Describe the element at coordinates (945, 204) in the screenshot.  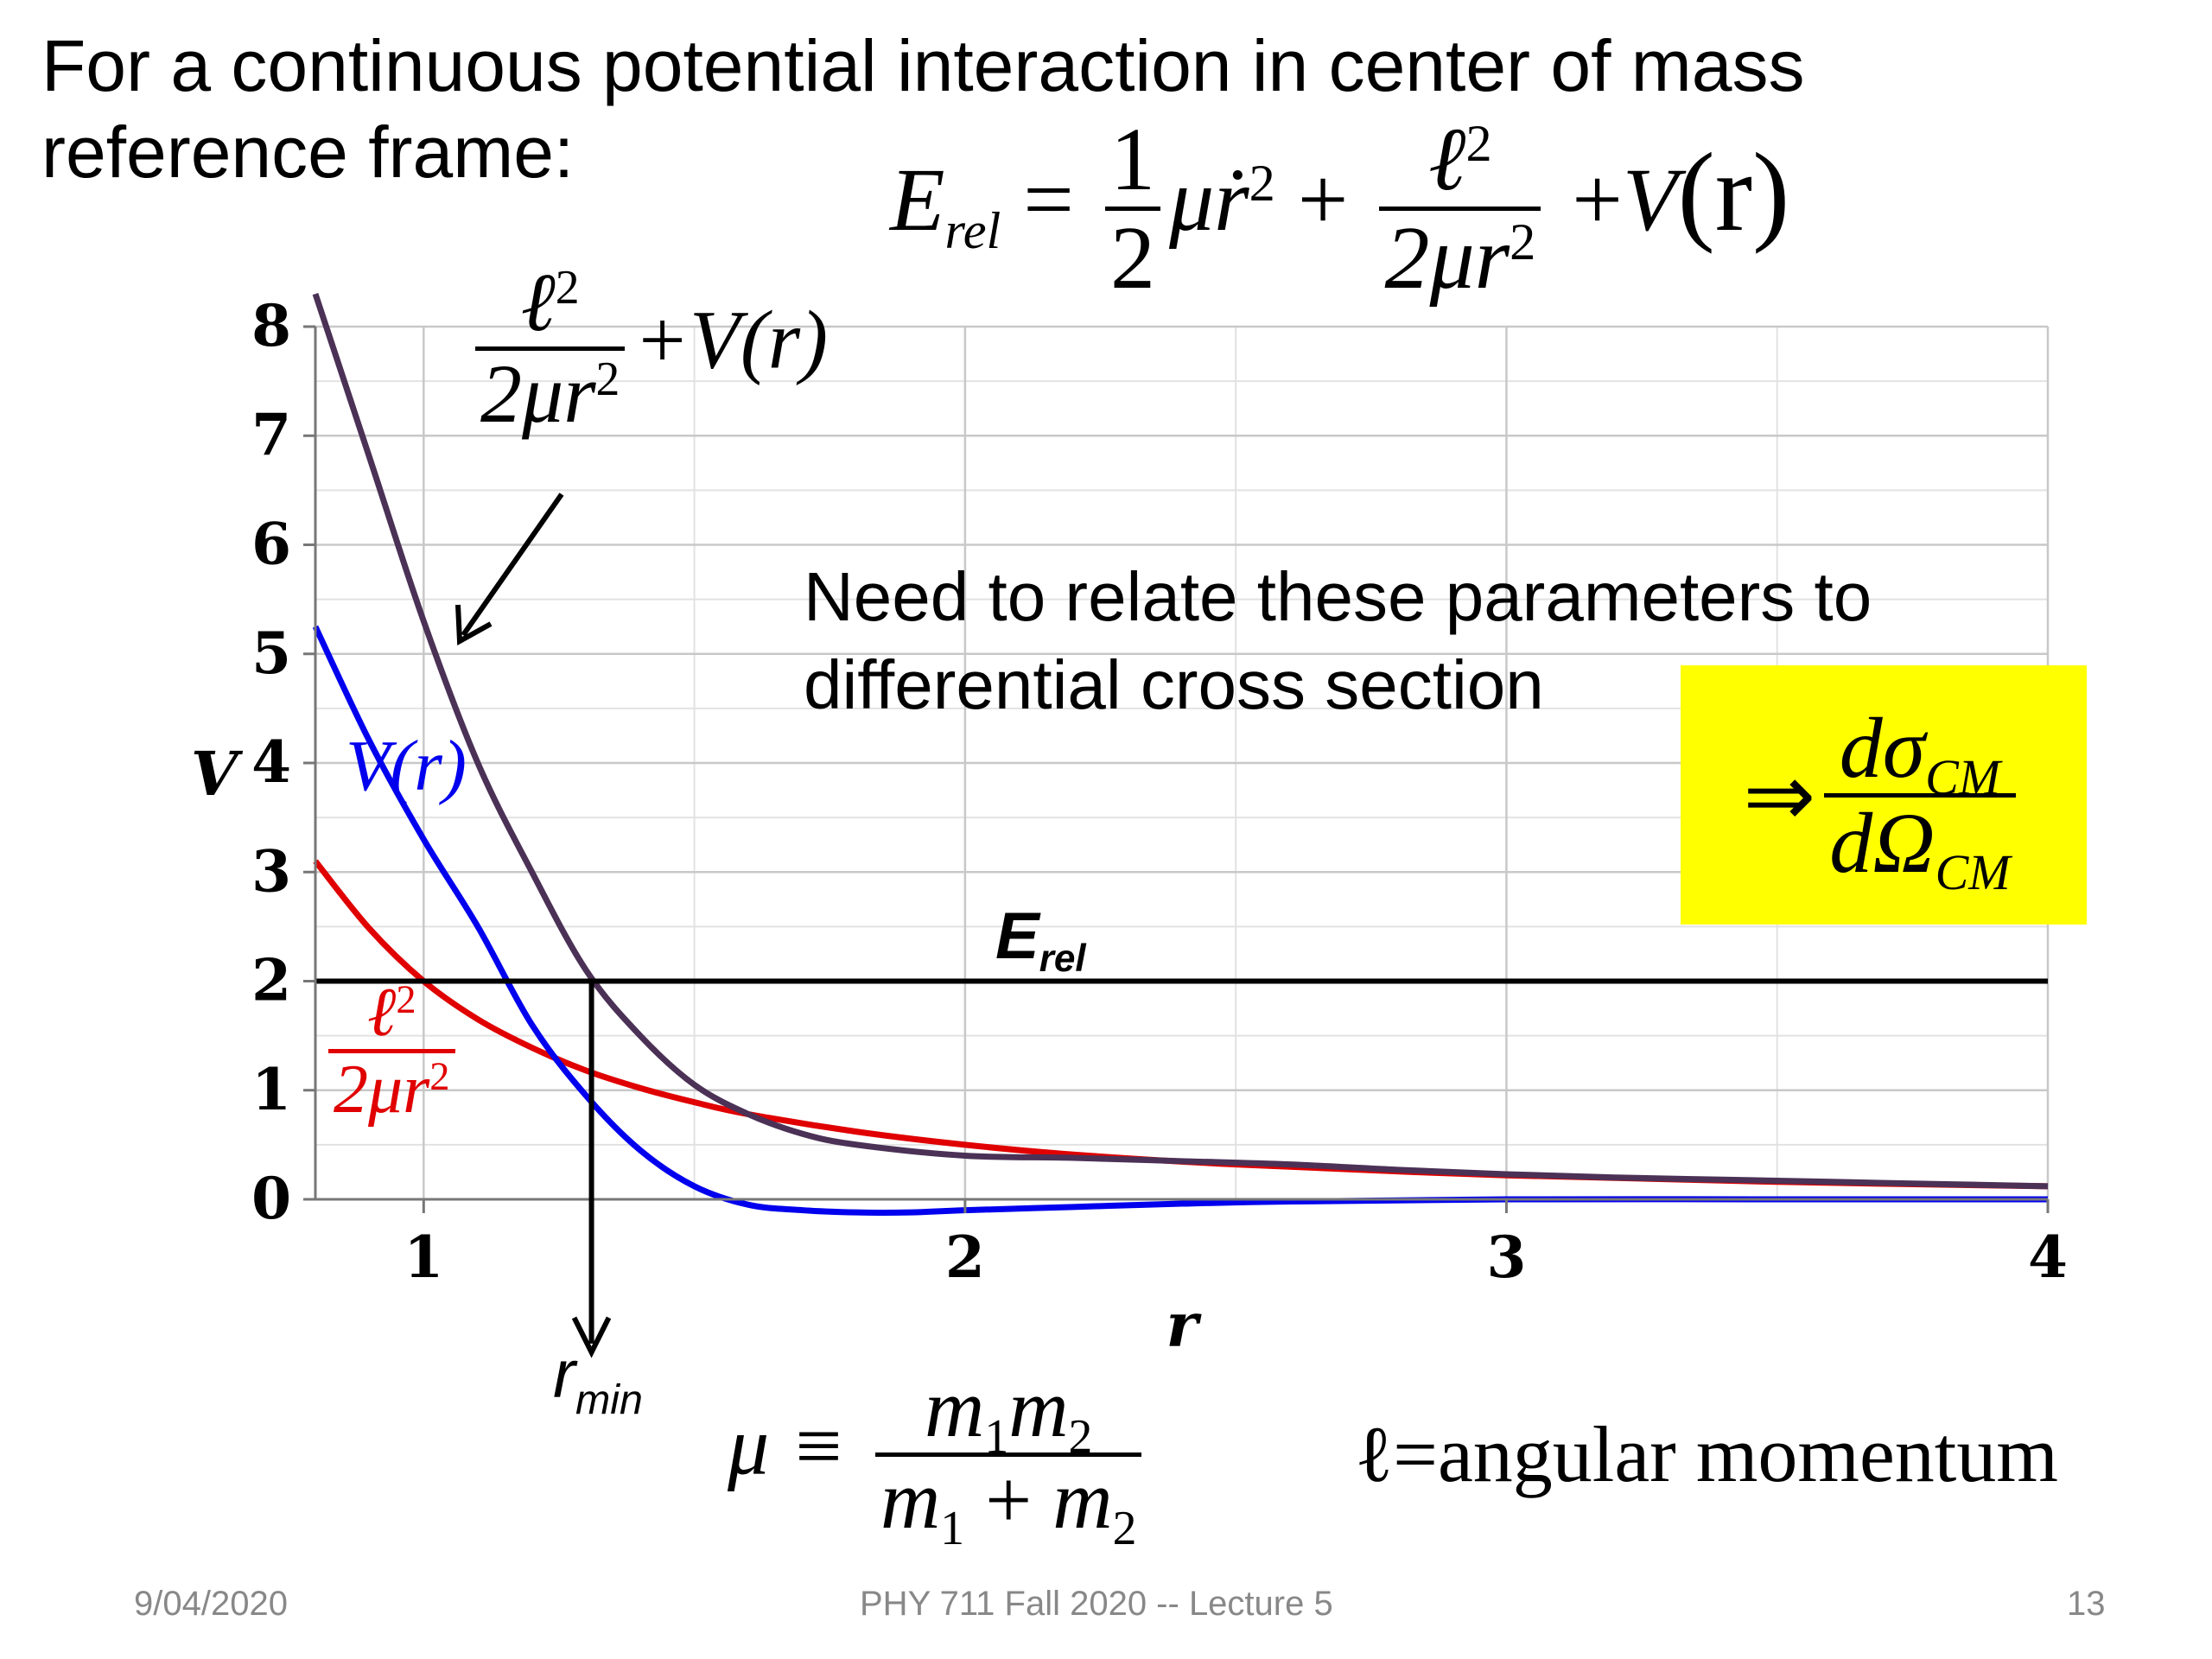
I see `energy-lhs: Erel` at that location.